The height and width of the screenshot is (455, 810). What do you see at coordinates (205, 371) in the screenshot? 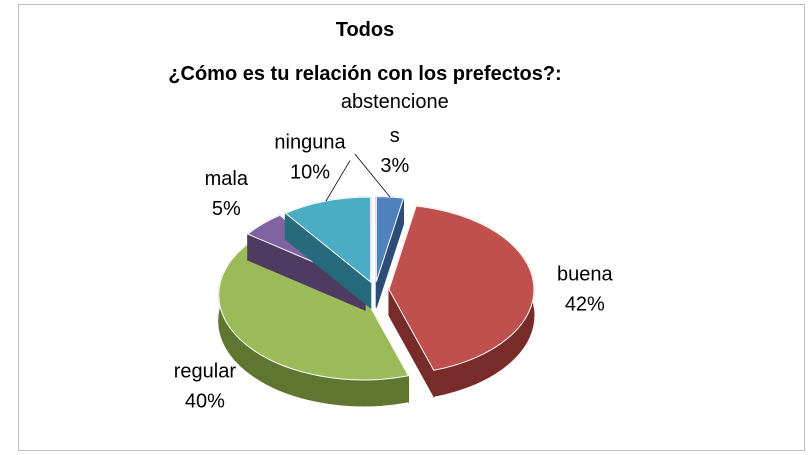
I see `data-label: regular` at bounding box center [205, 371].